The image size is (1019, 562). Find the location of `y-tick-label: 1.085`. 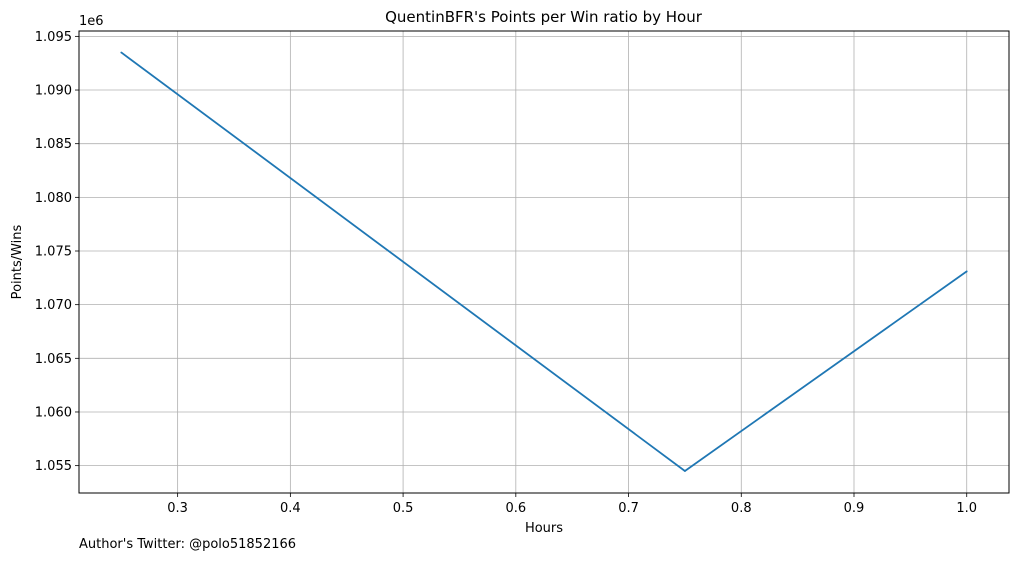

y-tick-label: 1.085 is located at coordinates (53, 144).